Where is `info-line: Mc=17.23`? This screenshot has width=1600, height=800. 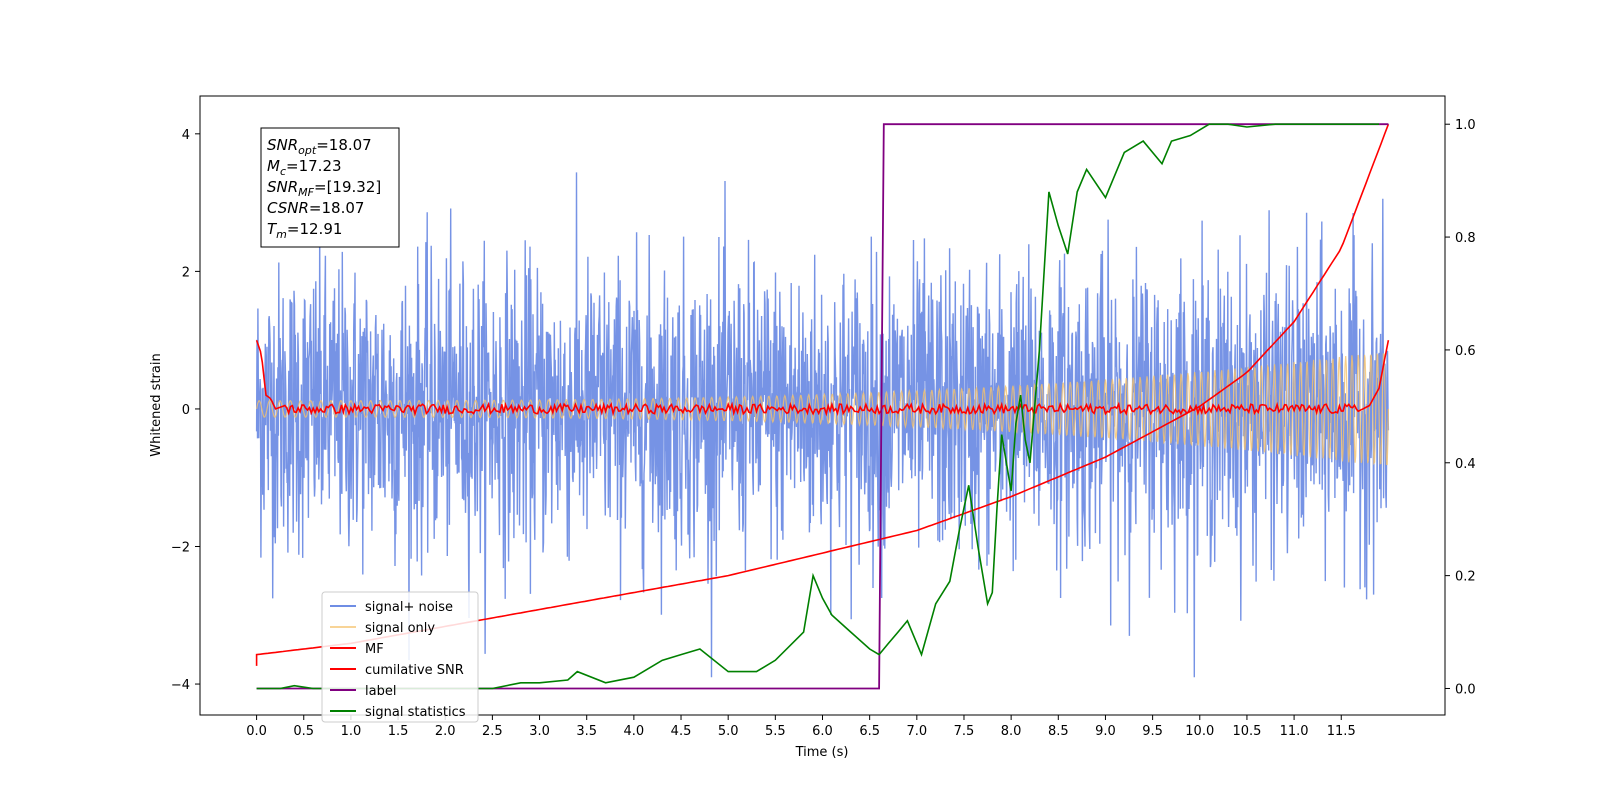 info-line: Mc=17.23 is located at coordinates (304, 167).